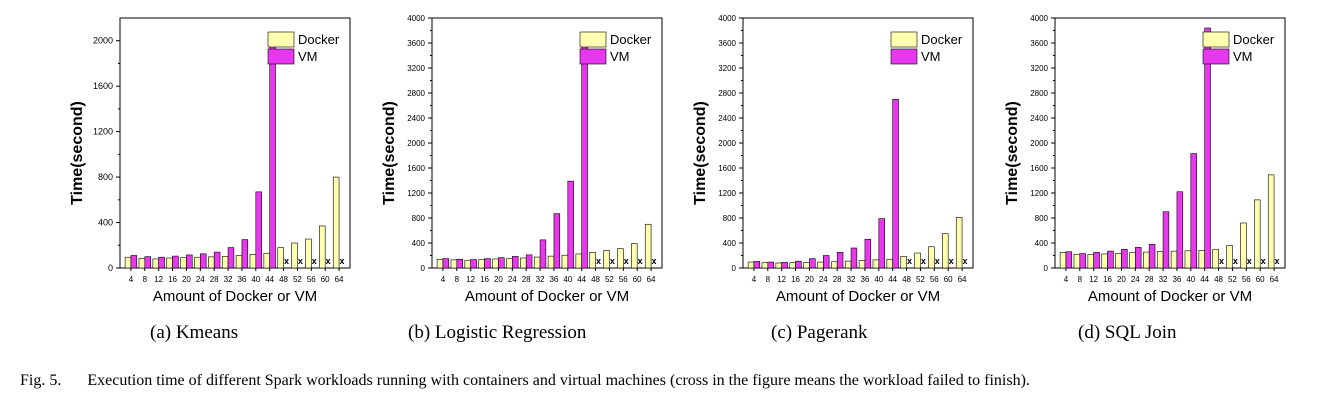 This screenshot has height=408, width=1344. I want to click on legend-swatch-docker, so click(593, 39).